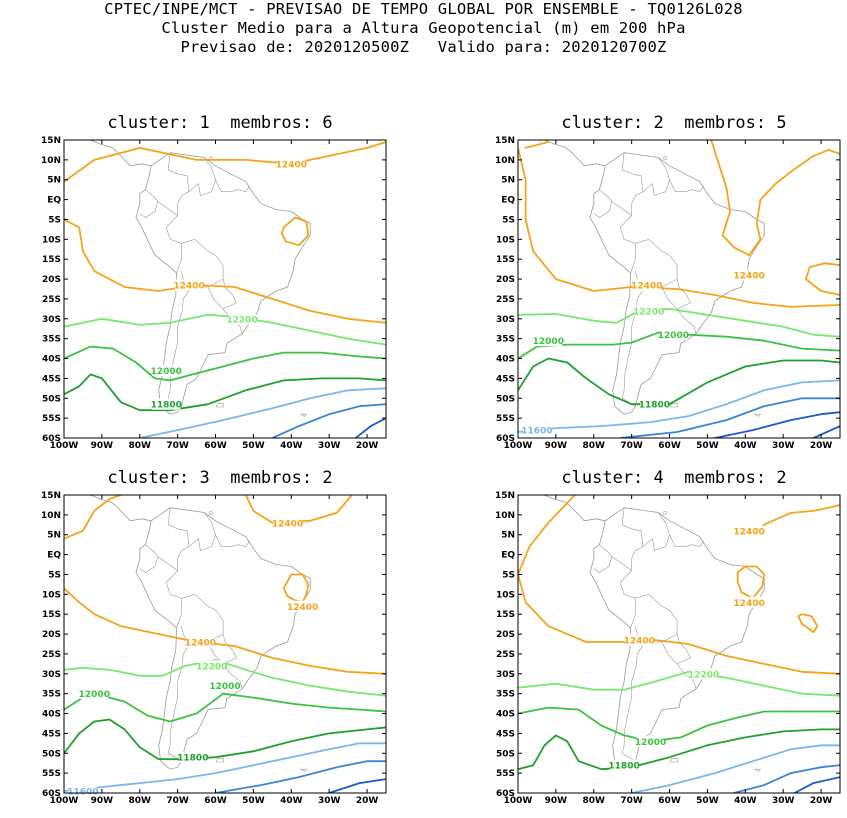  Describe the element at coordinates (508, 575) in the screenshot. I see `lat-tick-label: 5S` at that location.